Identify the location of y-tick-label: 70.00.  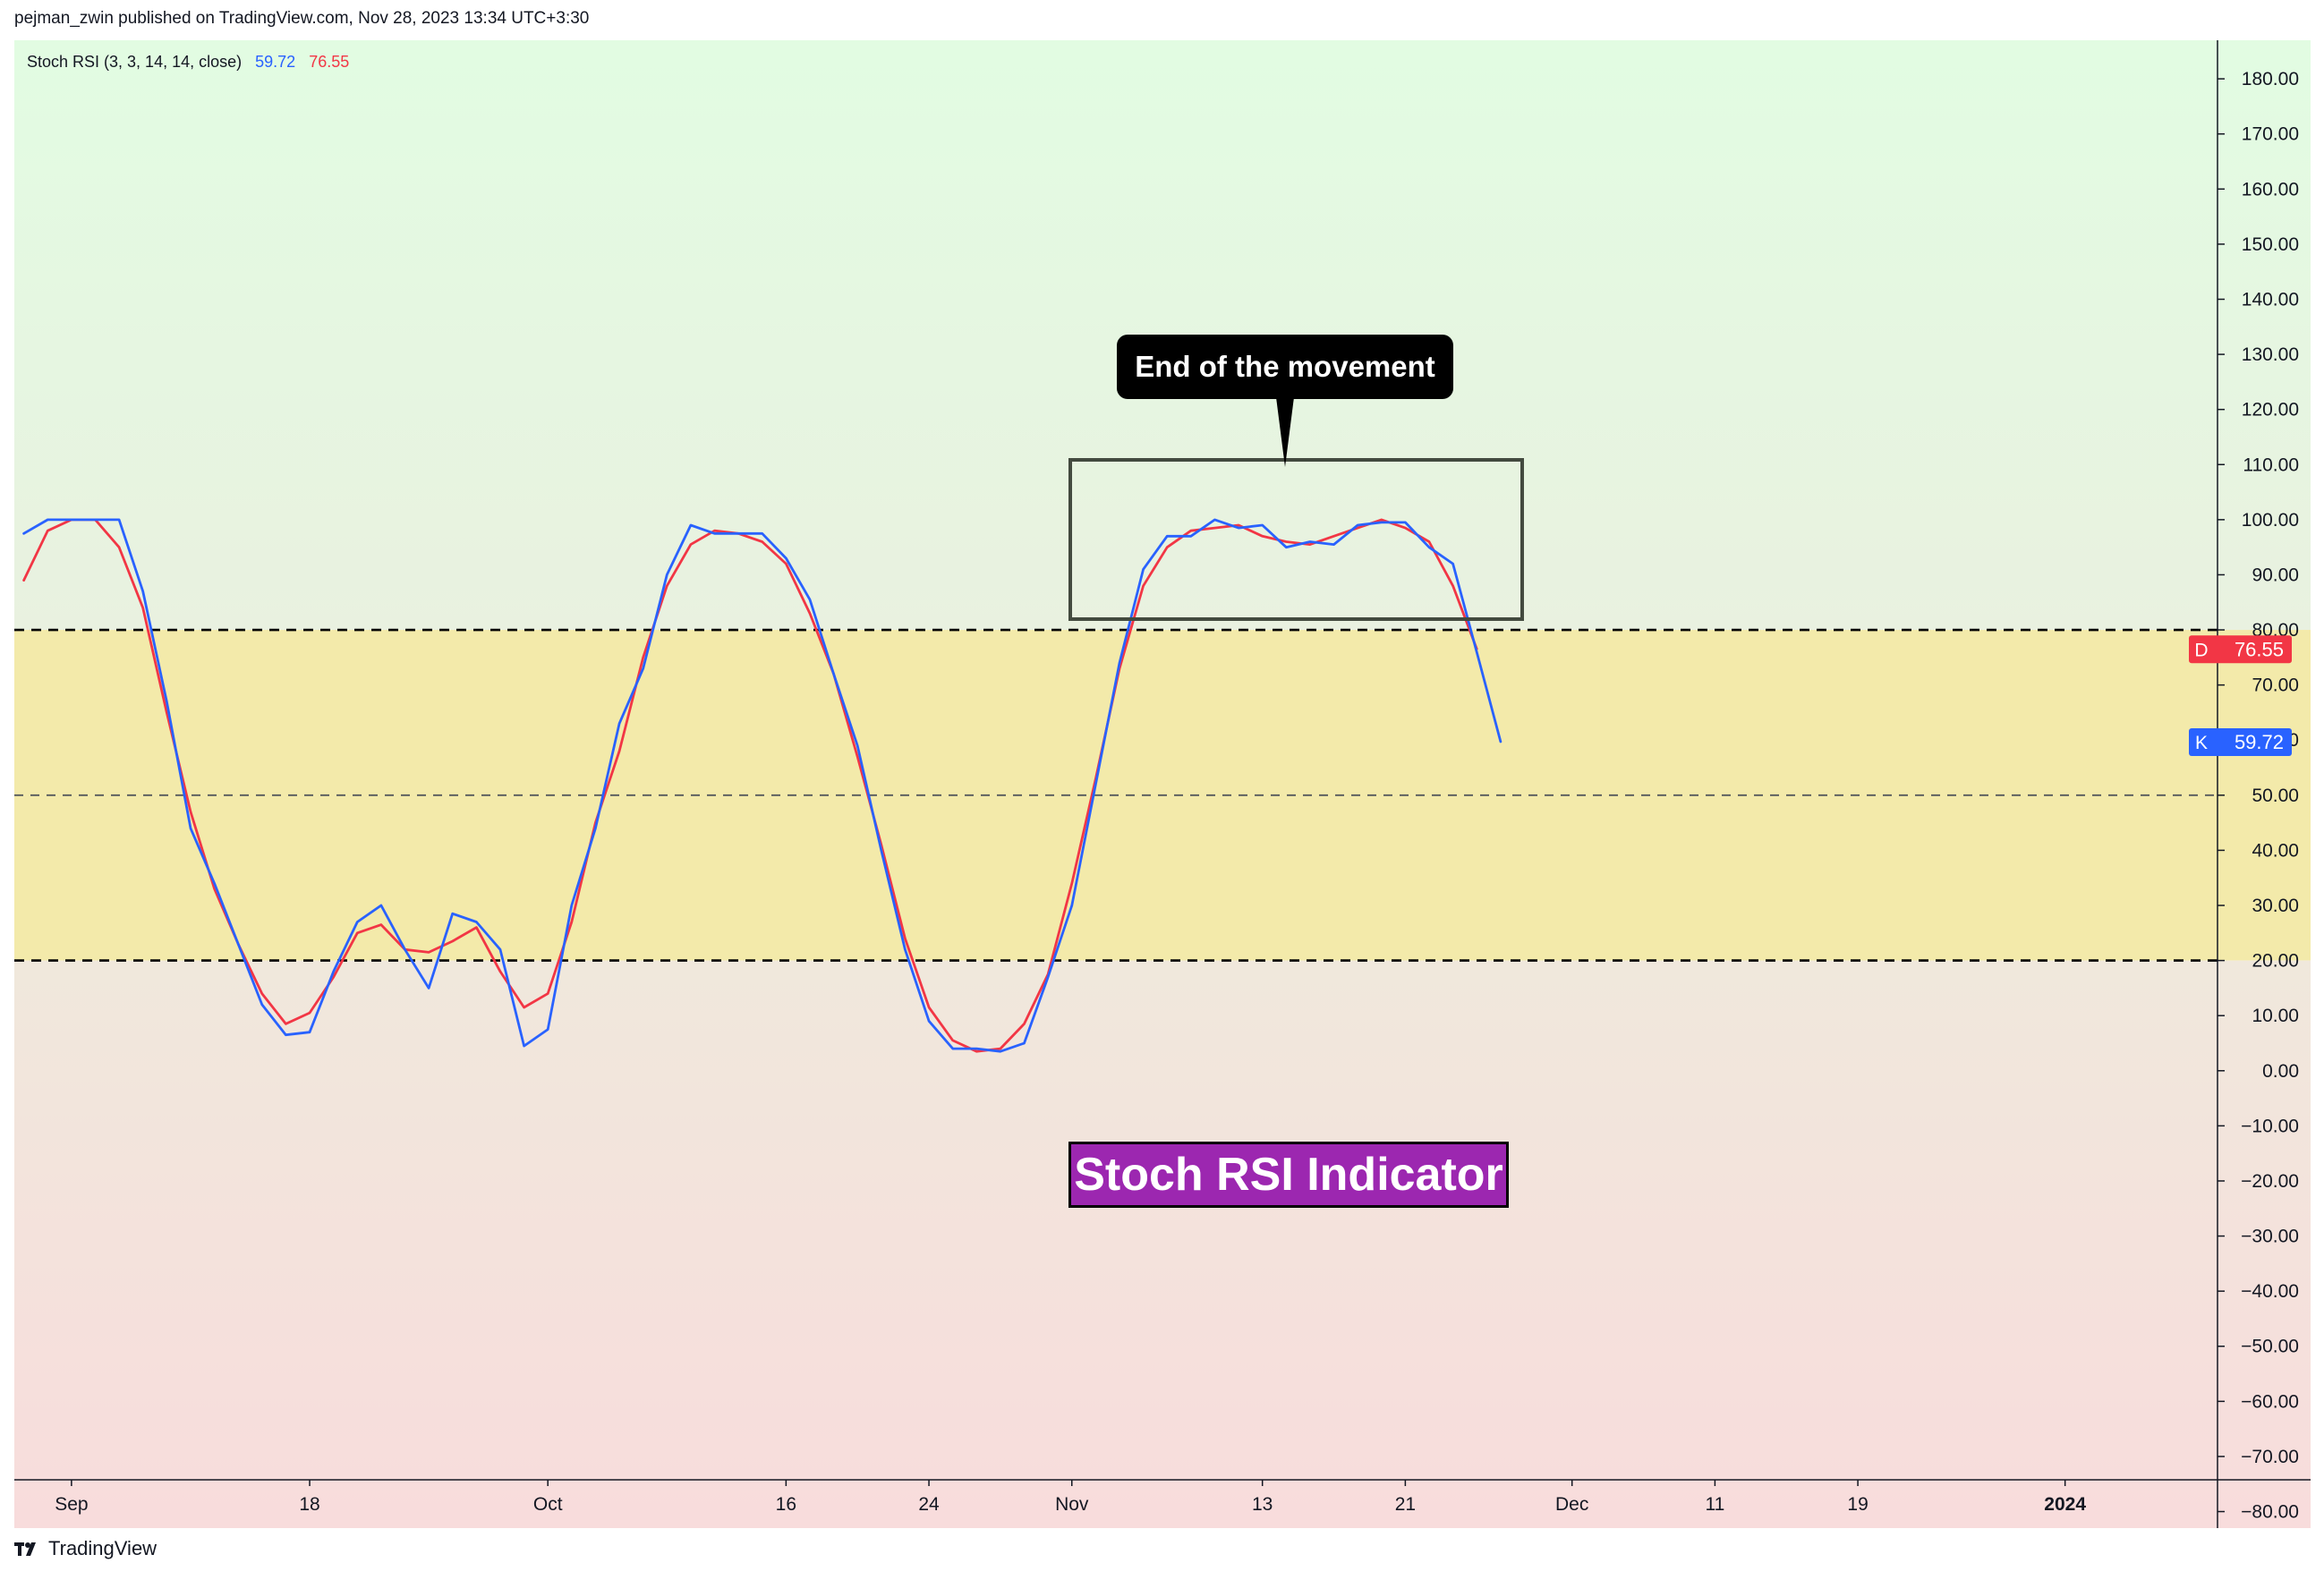
(2275, 685).